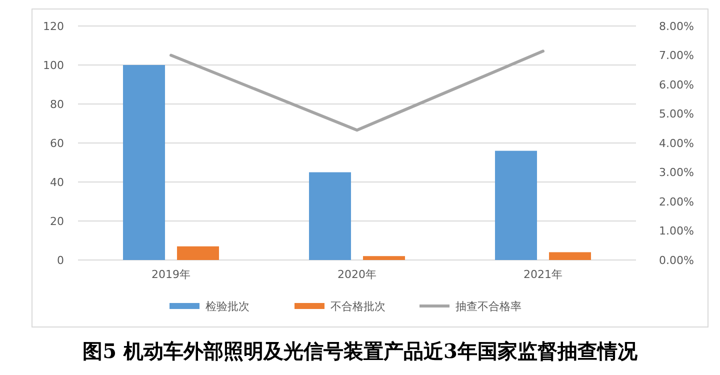 The height and width of the screenshot is (375, 720). I want to click on y2-tick-label: 5.00%, so click(676, 114).